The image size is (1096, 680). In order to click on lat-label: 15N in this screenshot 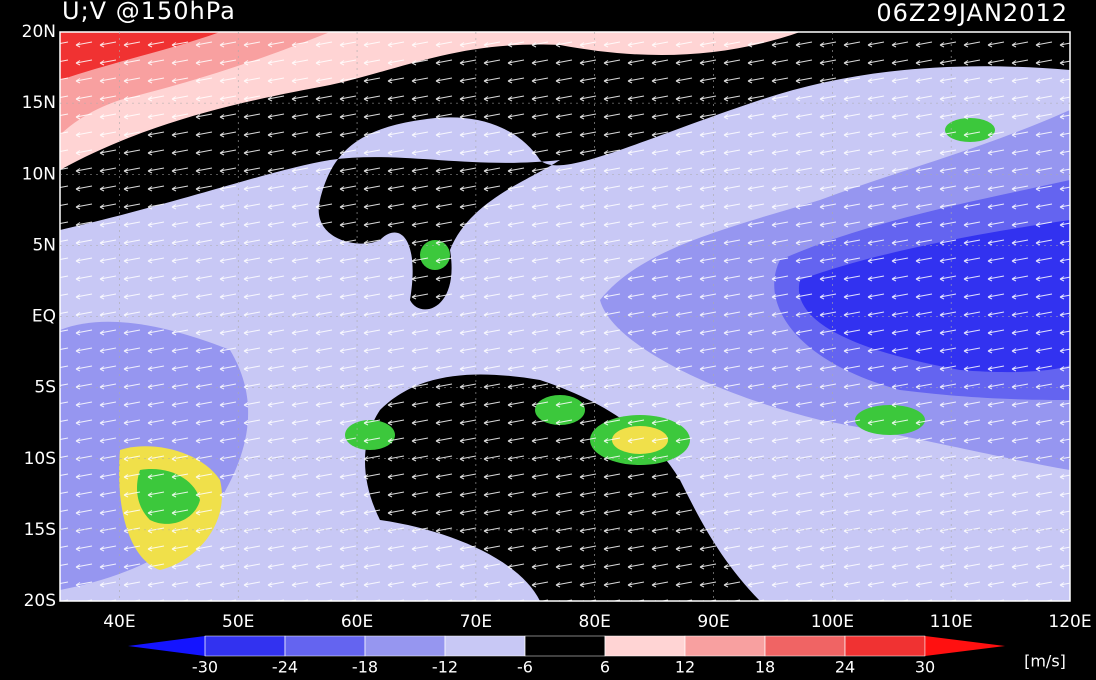, I will do `click(39, 103)`.